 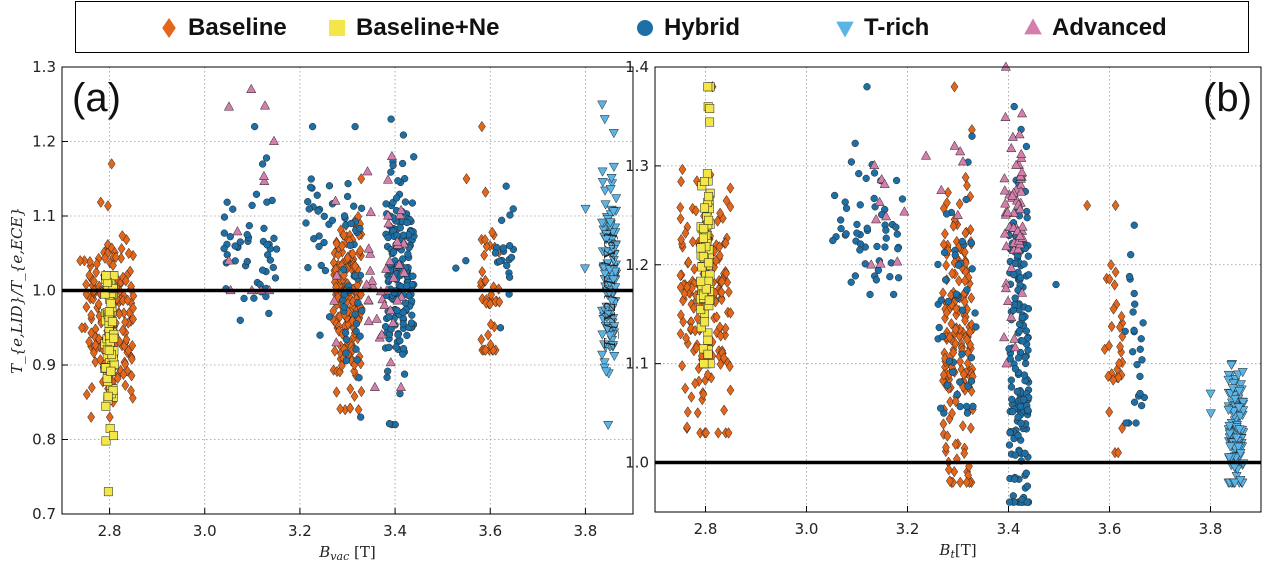 What do you see at coordinates (637, 265) in the screenshot?
I see `y-tick-label: 1.2` at bounding box center [637, 265].